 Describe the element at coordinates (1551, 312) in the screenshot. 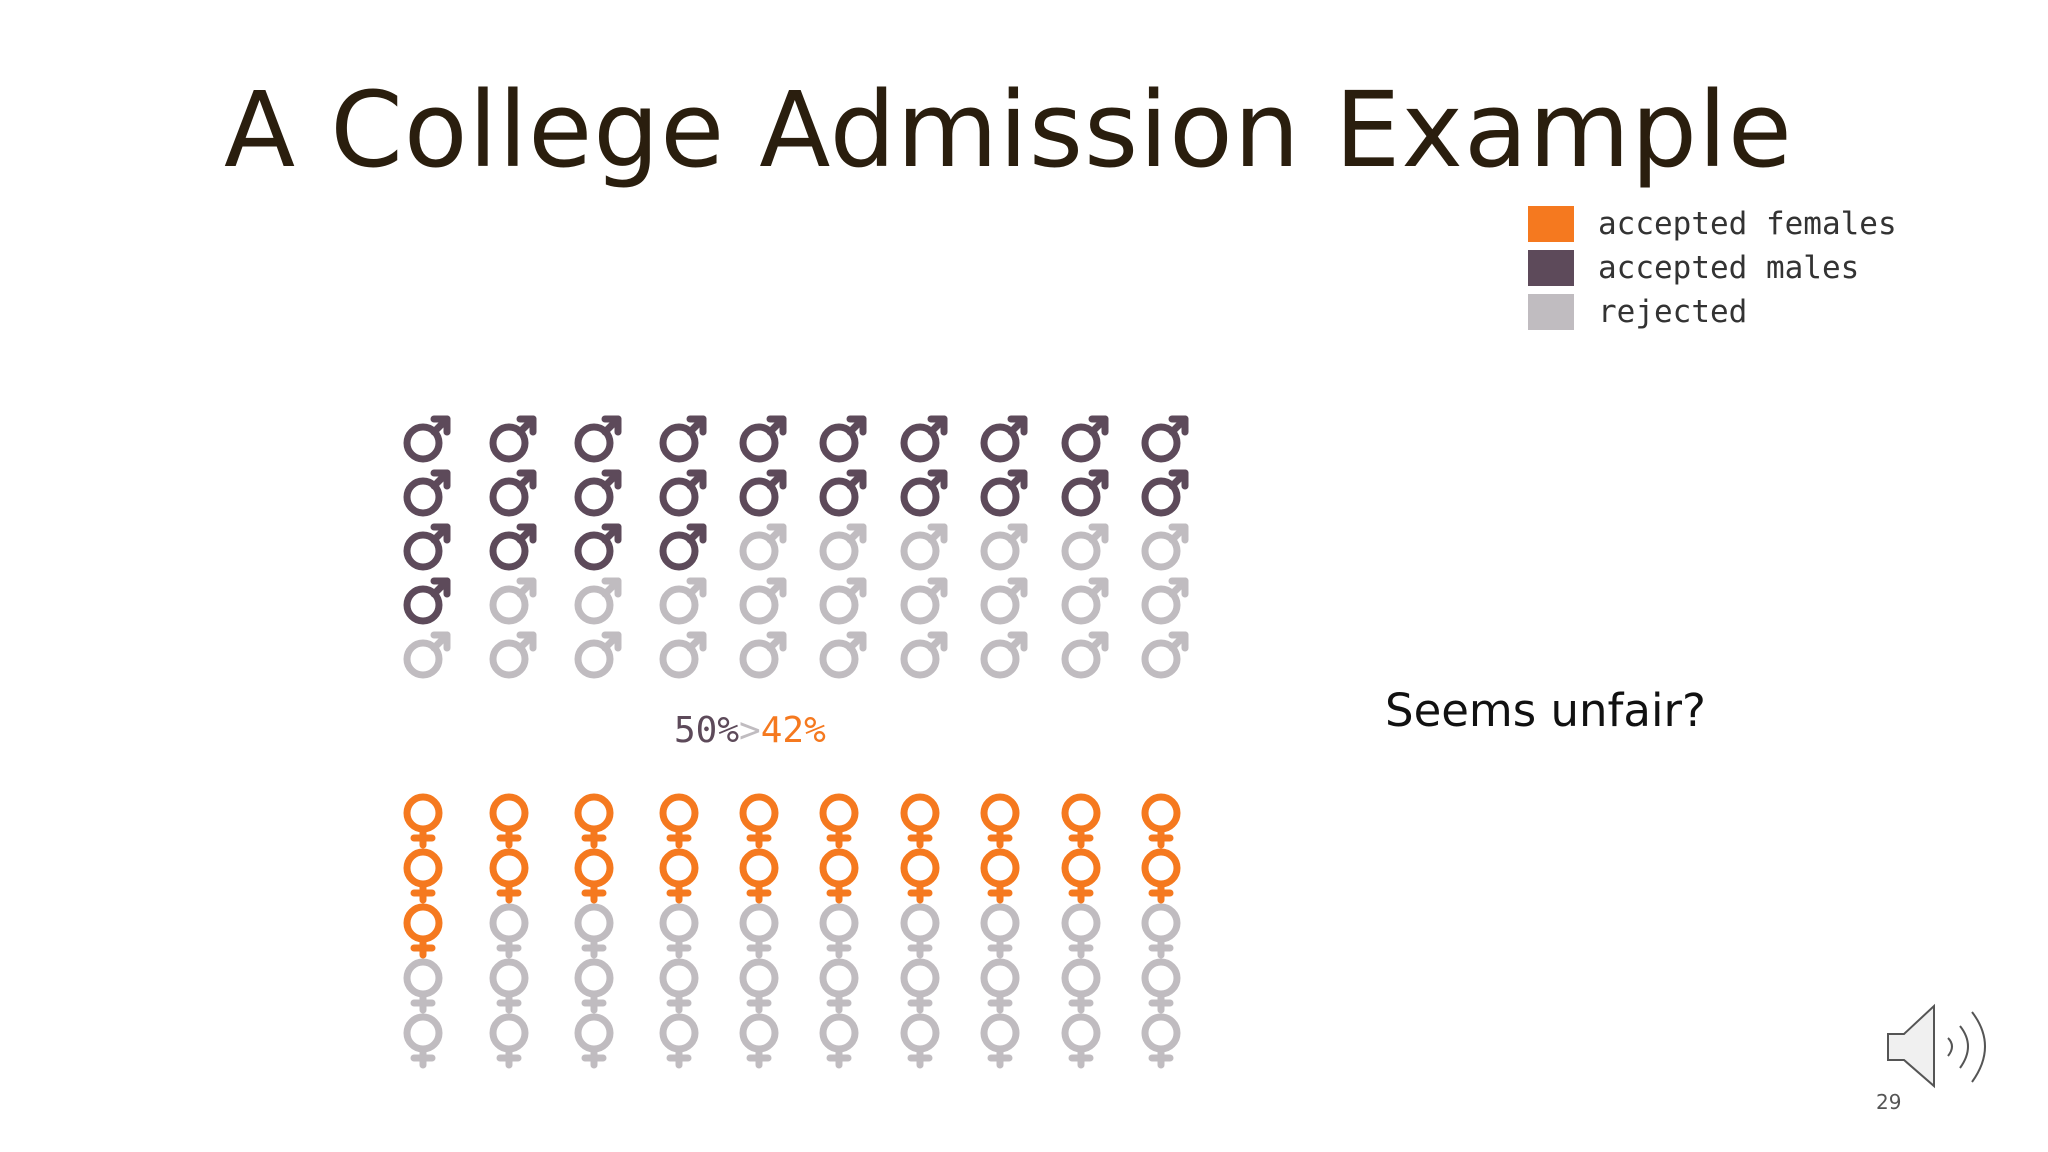

I see `legend-swatch-rejected` at that location.